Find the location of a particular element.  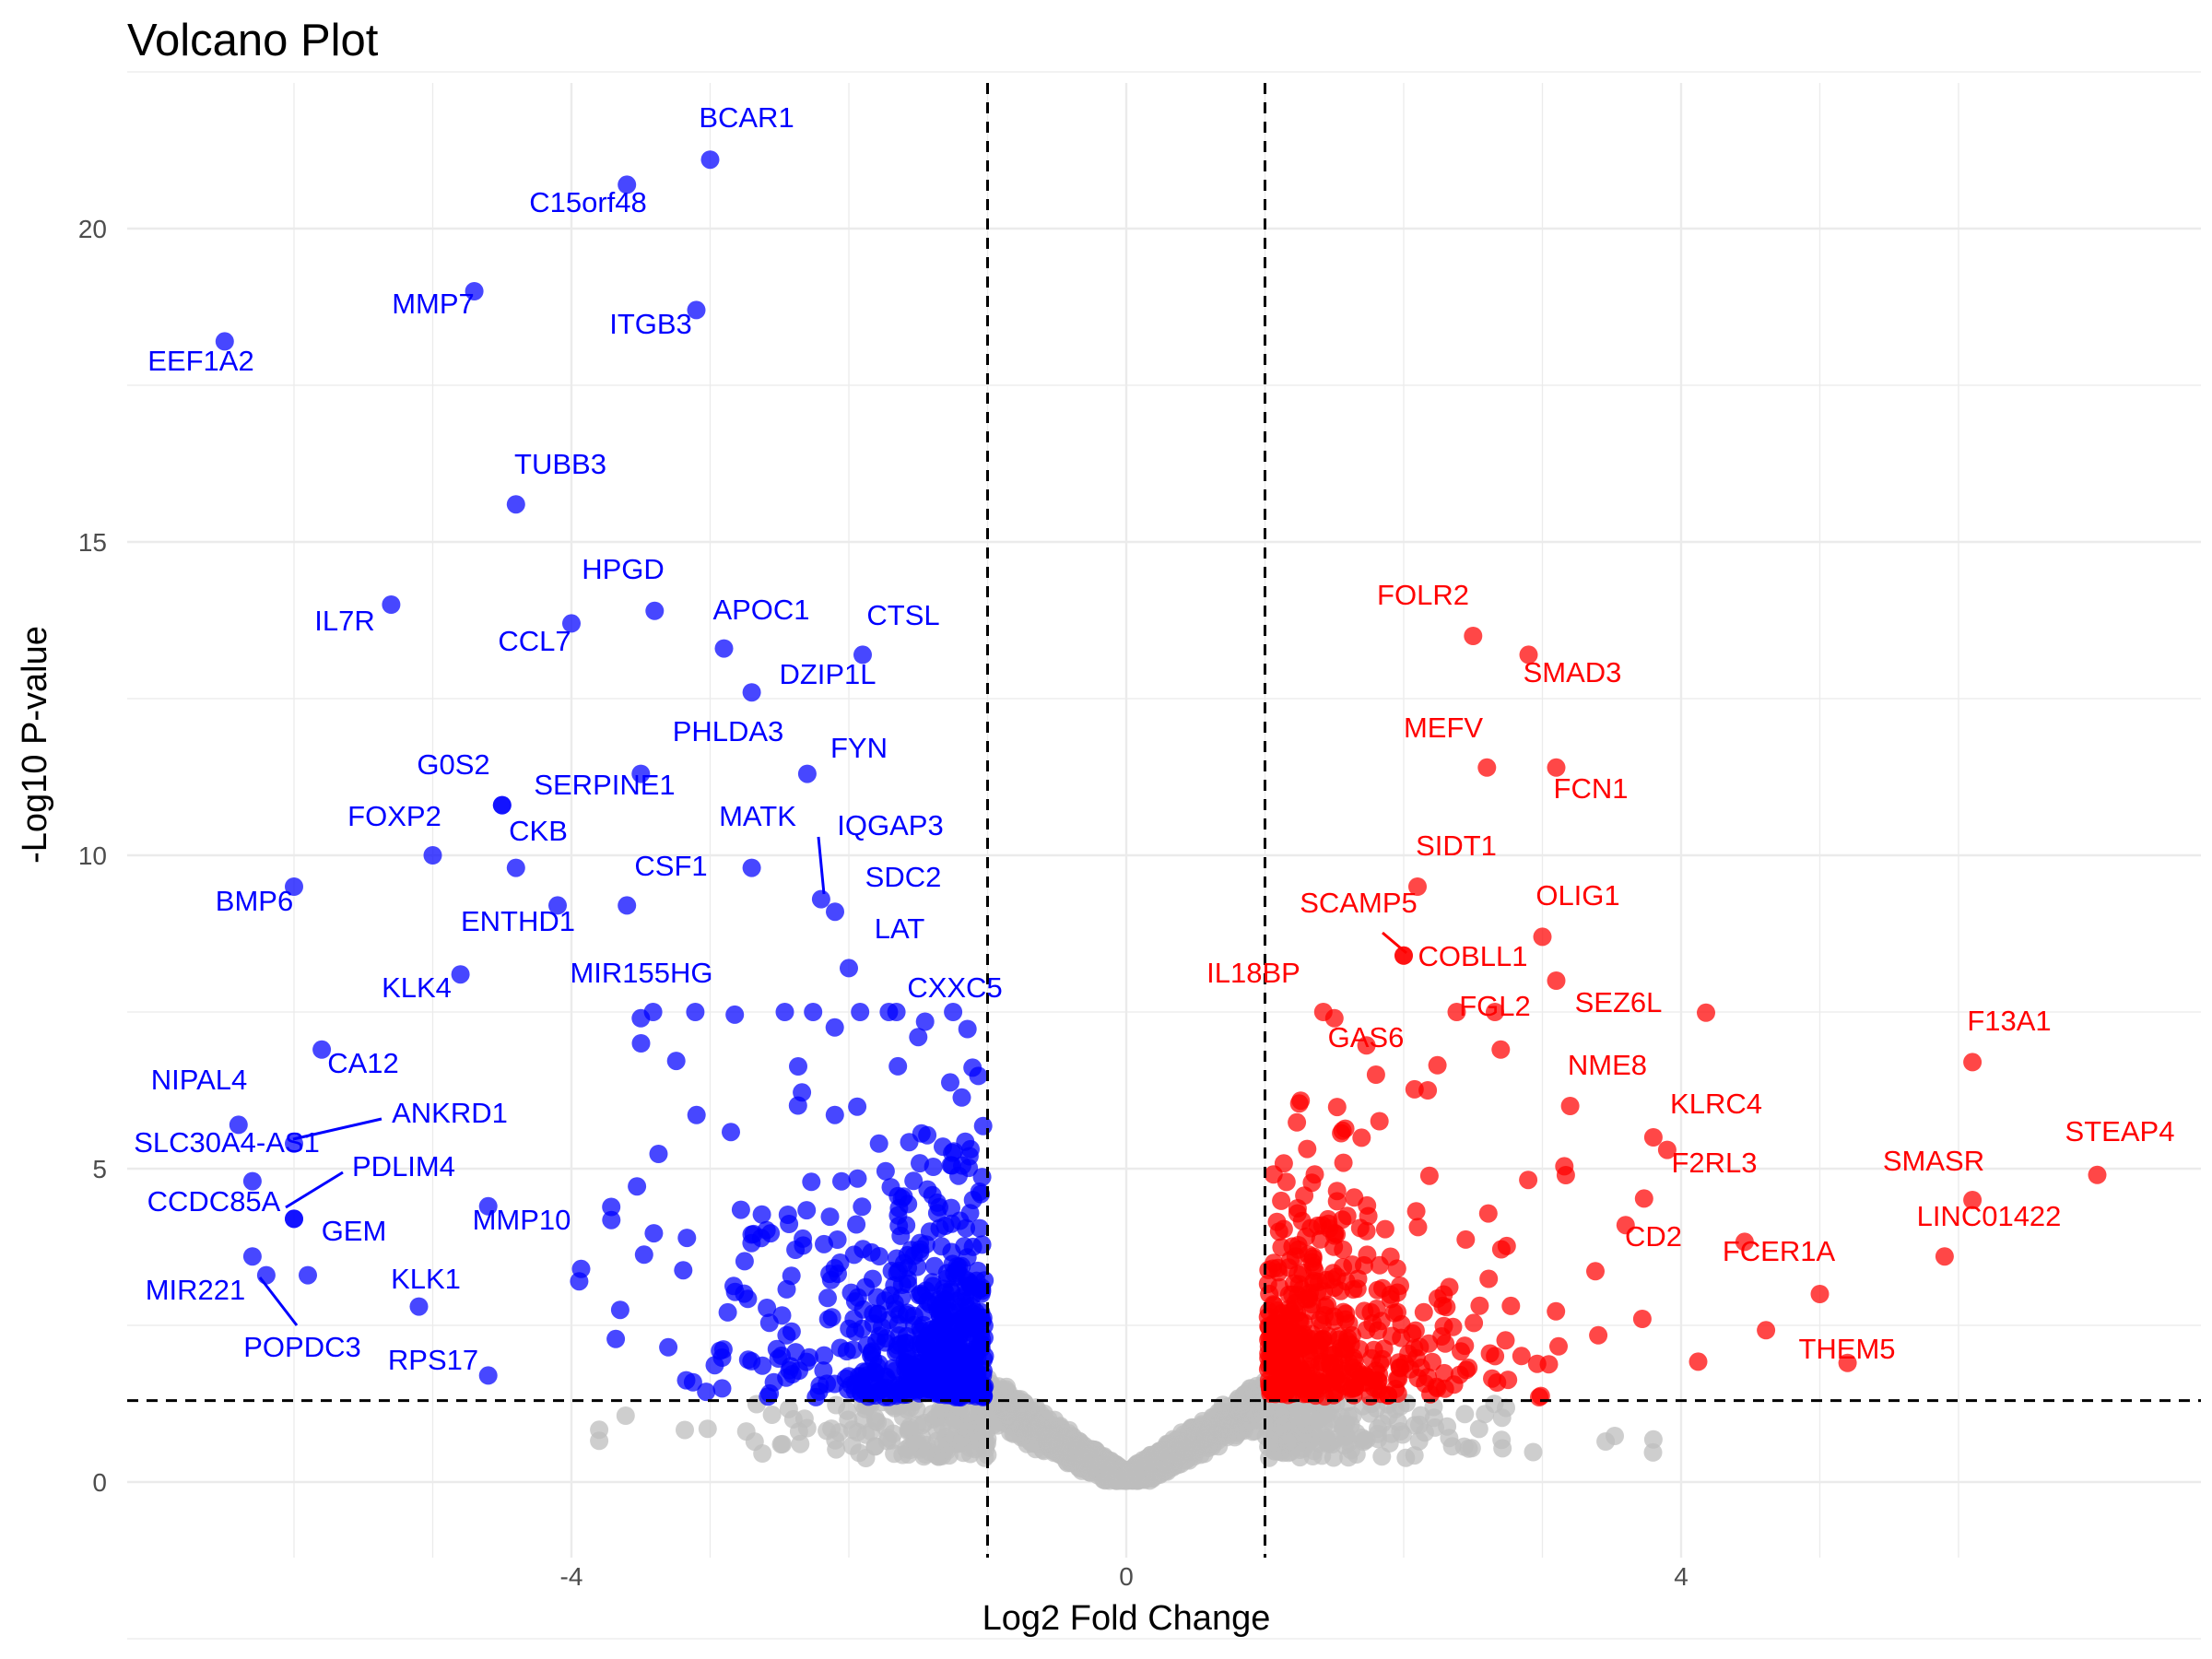

chart-title: Volcano Plot is located at coordinates (253, 40).